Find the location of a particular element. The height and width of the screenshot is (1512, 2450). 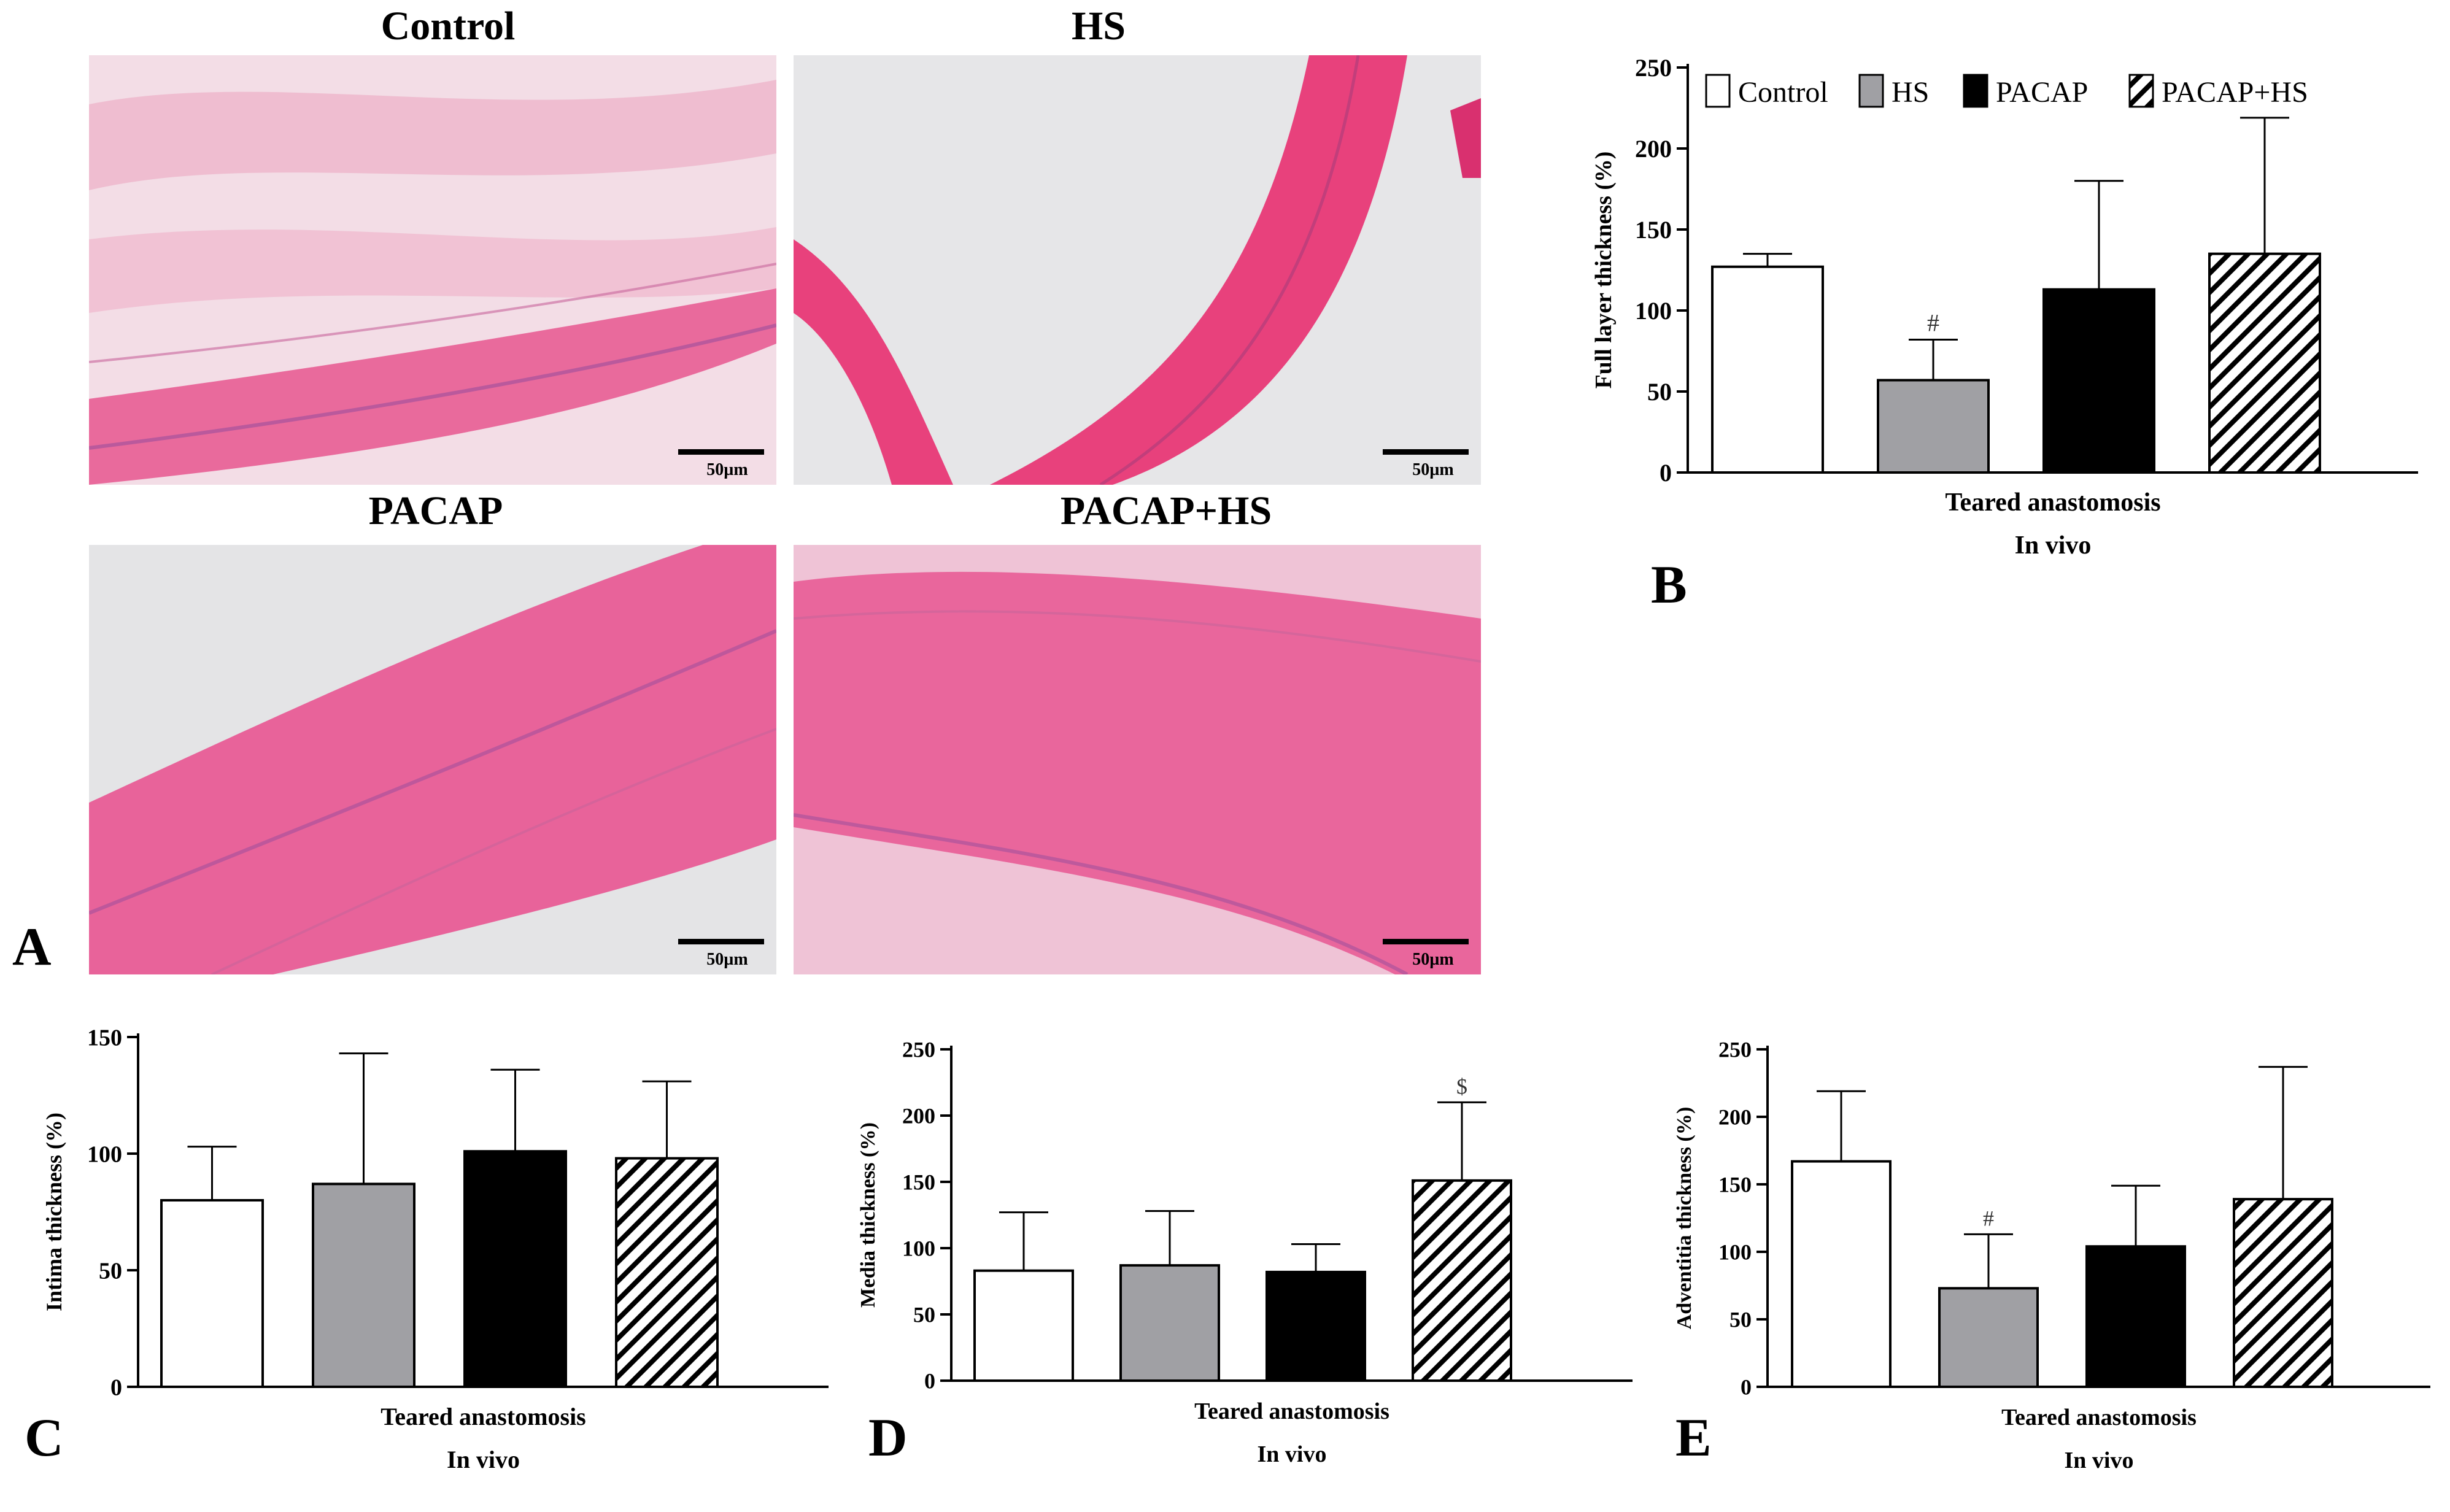

micrograph-title-hs: HS is located at coordinates (1098, 26).